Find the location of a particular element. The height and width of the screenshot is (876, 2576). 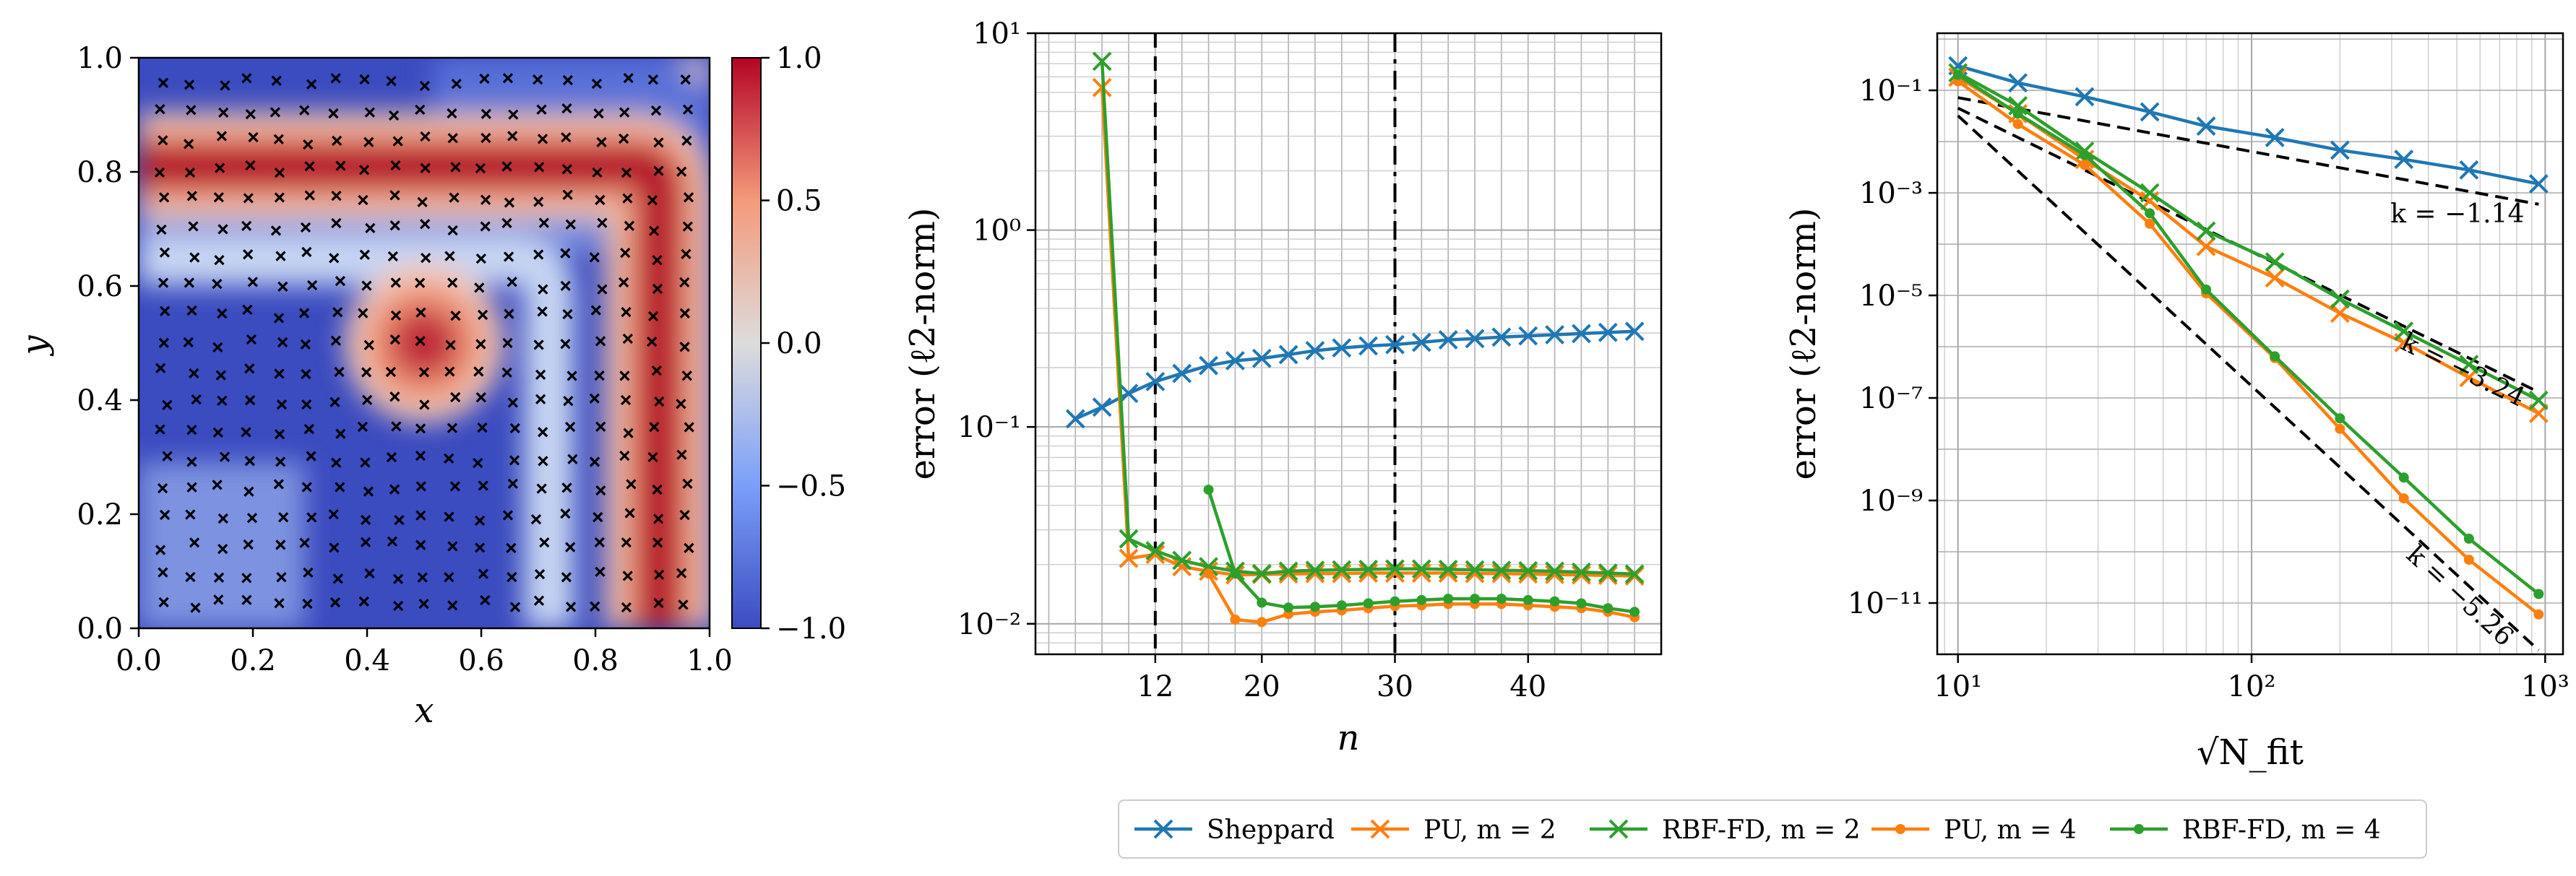

convergence-slope-label: k = −1.14 is located at coordinates (2457, 214).